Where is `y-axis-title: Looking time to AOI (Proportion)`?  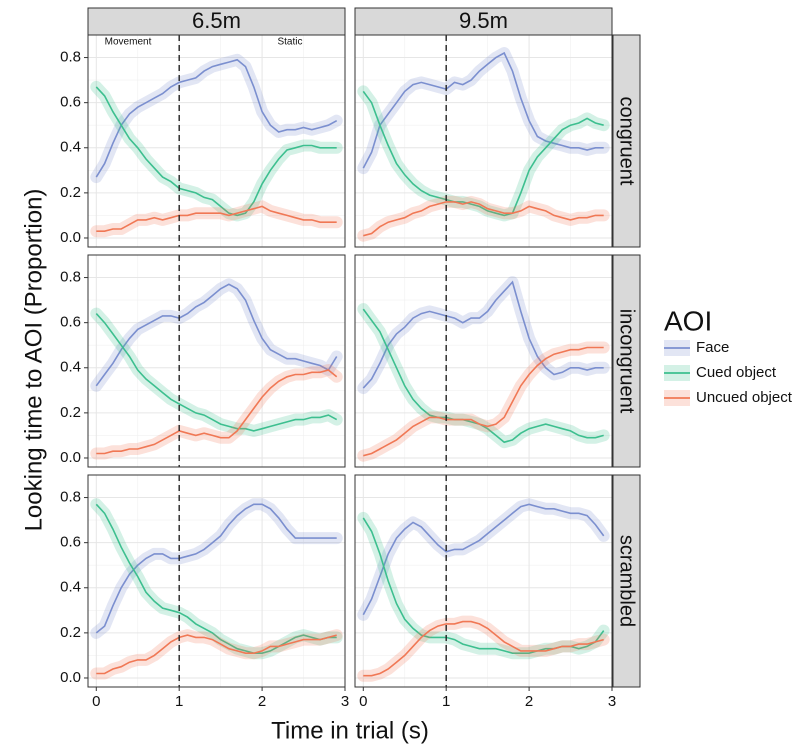 y-axis-title: Looking time to AOI (Proportion) is located at coordinates (33, 360).